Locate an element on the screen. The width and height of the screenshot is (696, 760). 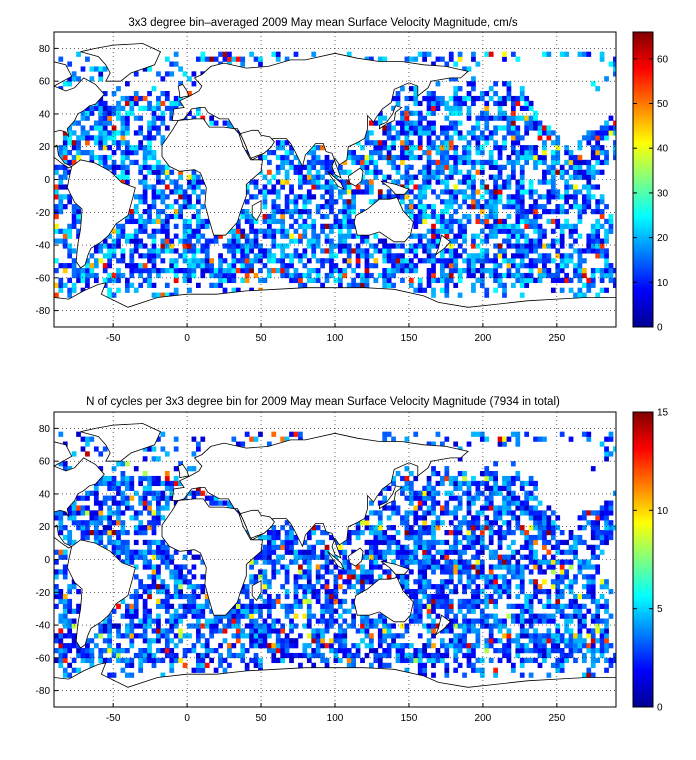
colorbar-tick-label: 0 is located at coordinates (660, 328).